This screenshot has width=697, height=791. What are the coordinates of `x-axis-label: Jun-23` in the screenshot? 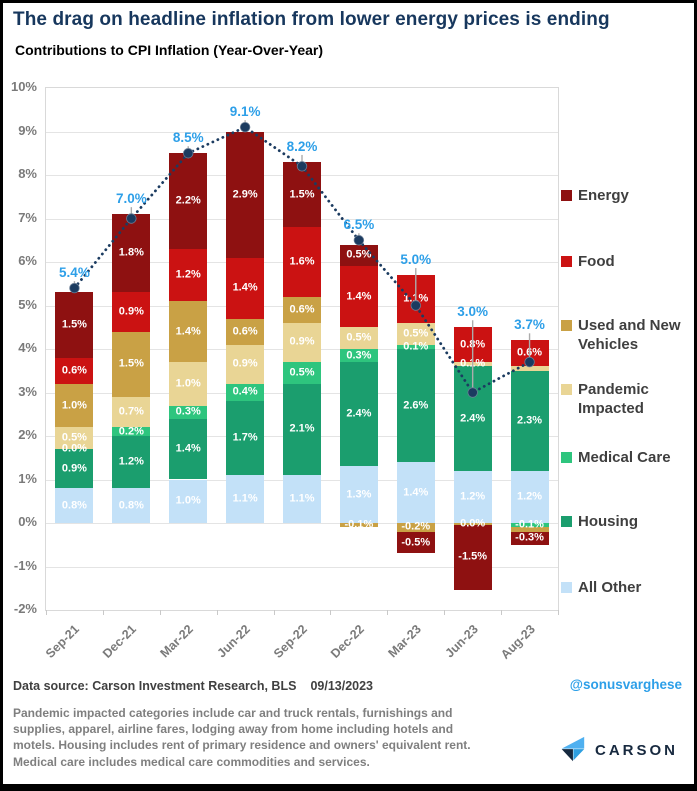 It's located at (461, 641).